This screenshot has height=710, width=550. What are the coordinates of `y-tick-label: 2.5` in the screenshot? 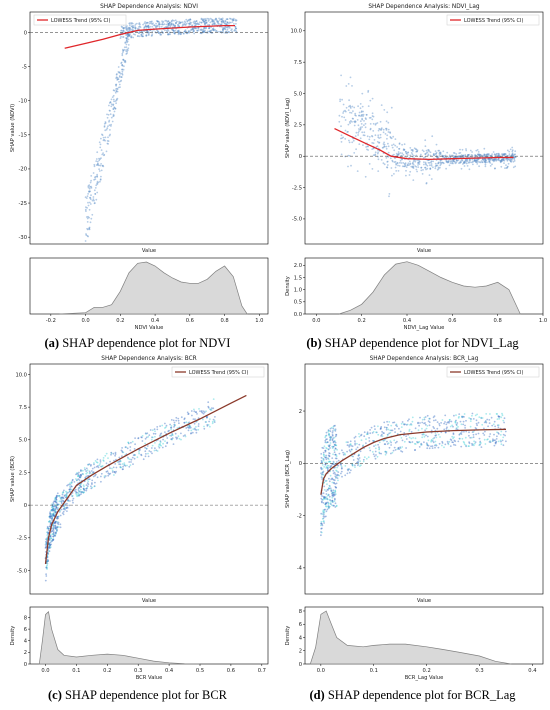 It's located at (298, 126).